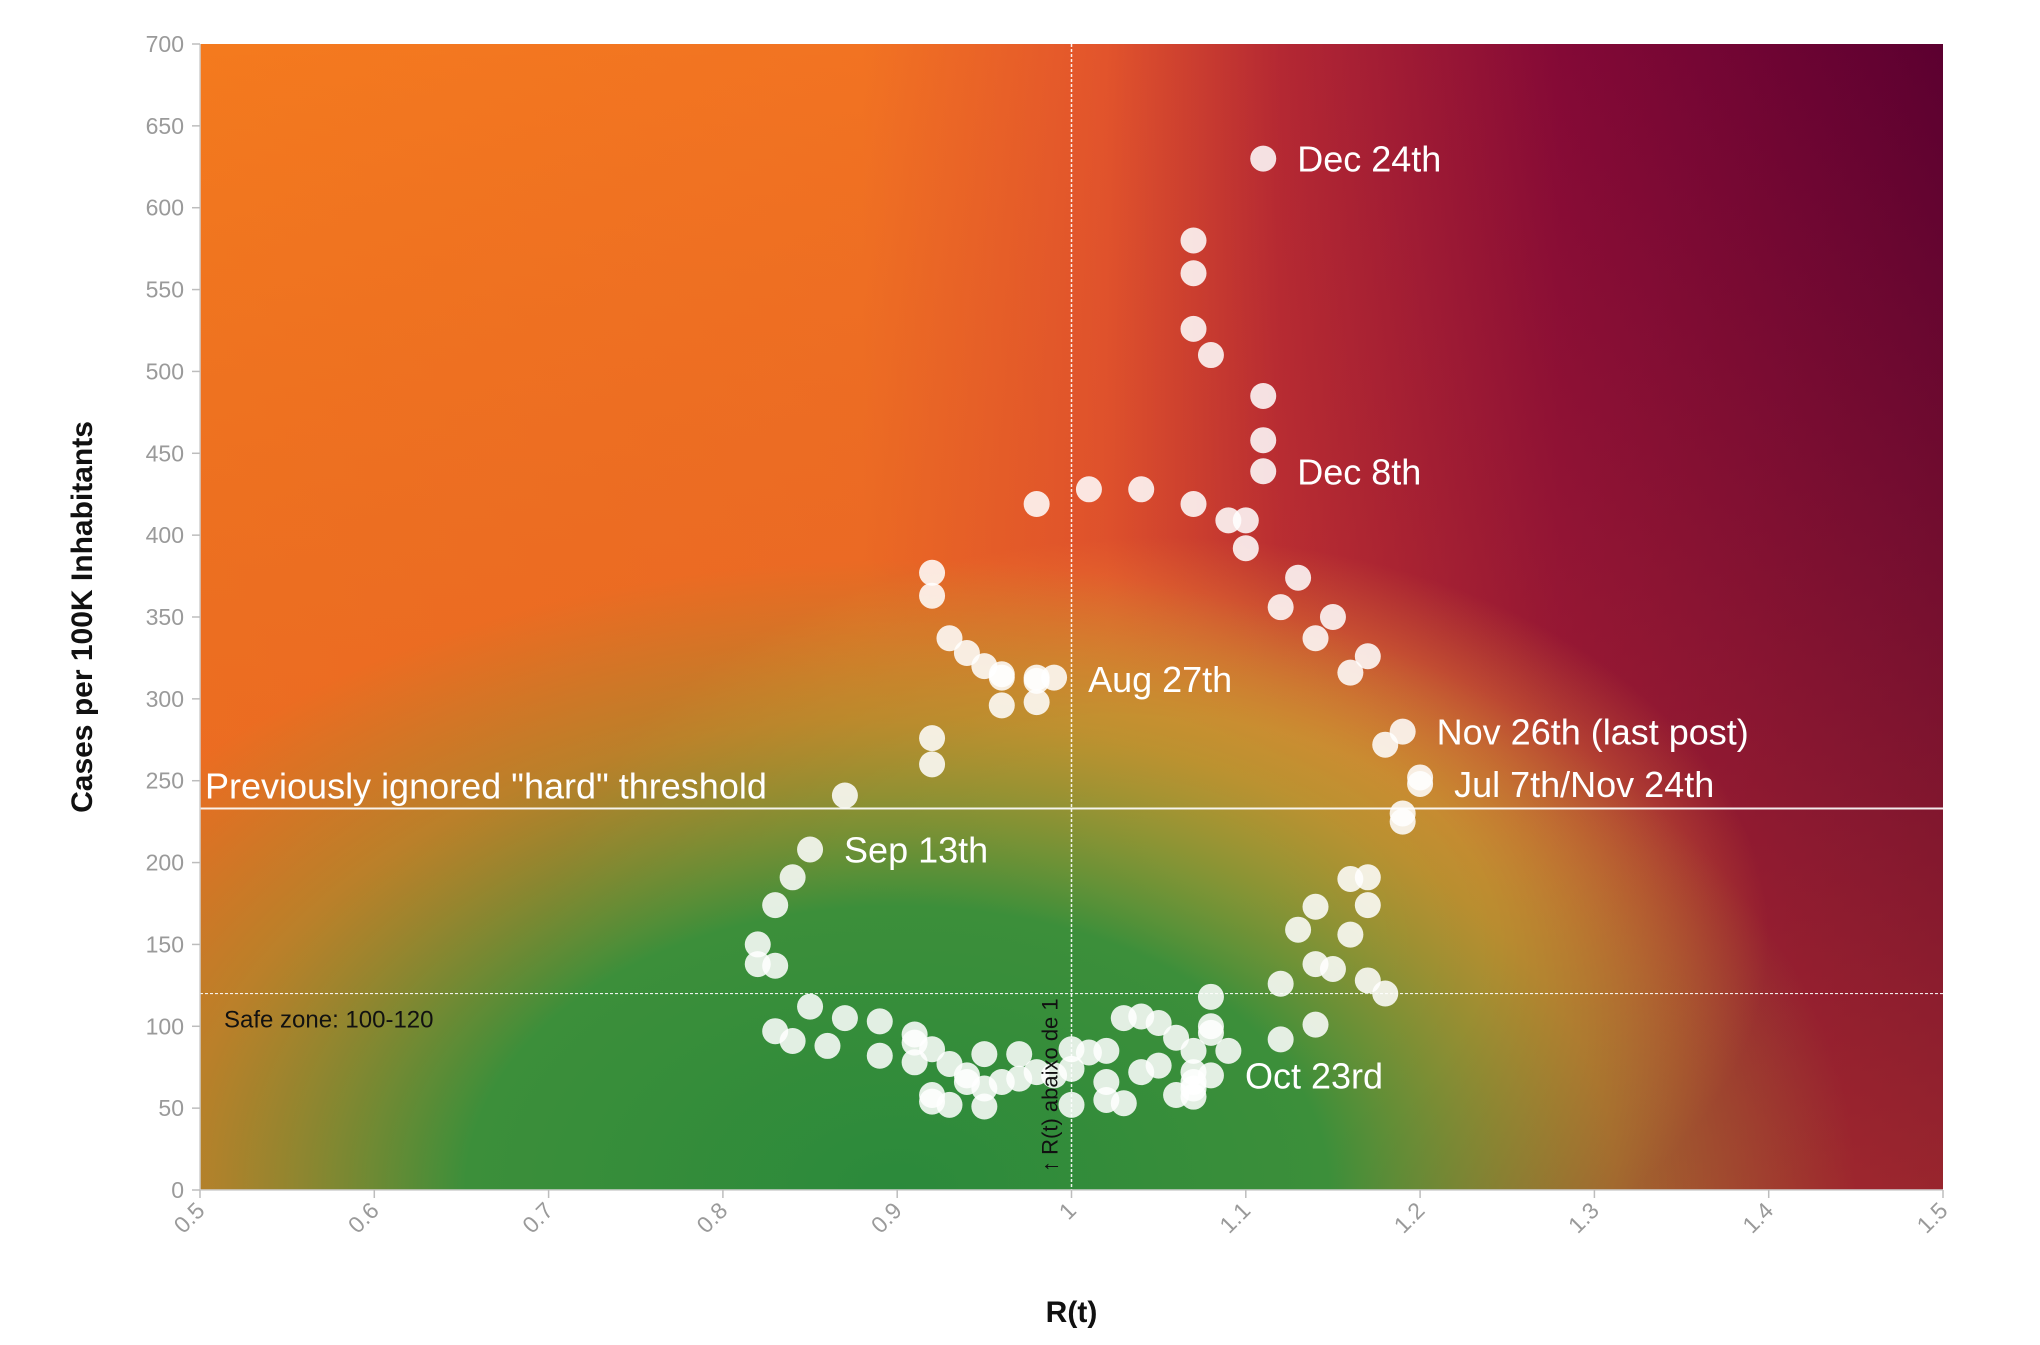  What do you see at coordinates (165, 126) in the screenshot?
I see `y-tick-label: 650` at bounding box center [165, 126].